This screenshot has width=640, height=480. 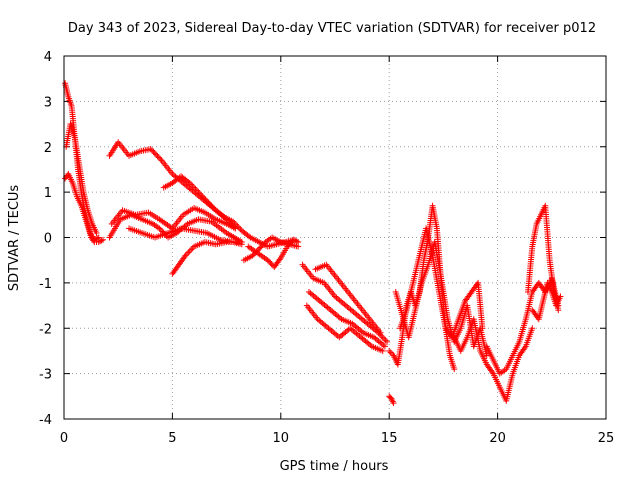 What do you see at coordinates (281, 438) in the screenshot?
I see `x-tick-label: 10` at bounding box center [281, 438].